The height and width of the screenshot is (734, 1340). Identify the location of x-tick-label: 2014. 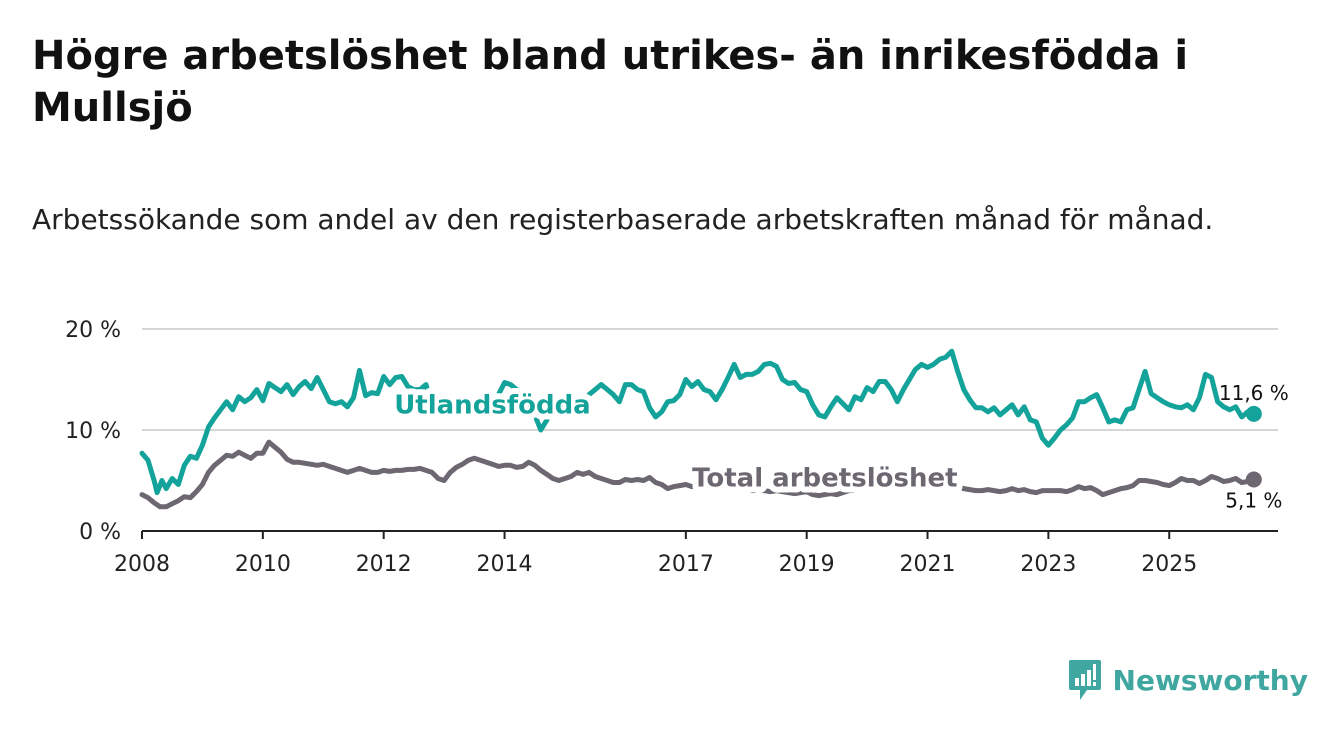
(505, 564).